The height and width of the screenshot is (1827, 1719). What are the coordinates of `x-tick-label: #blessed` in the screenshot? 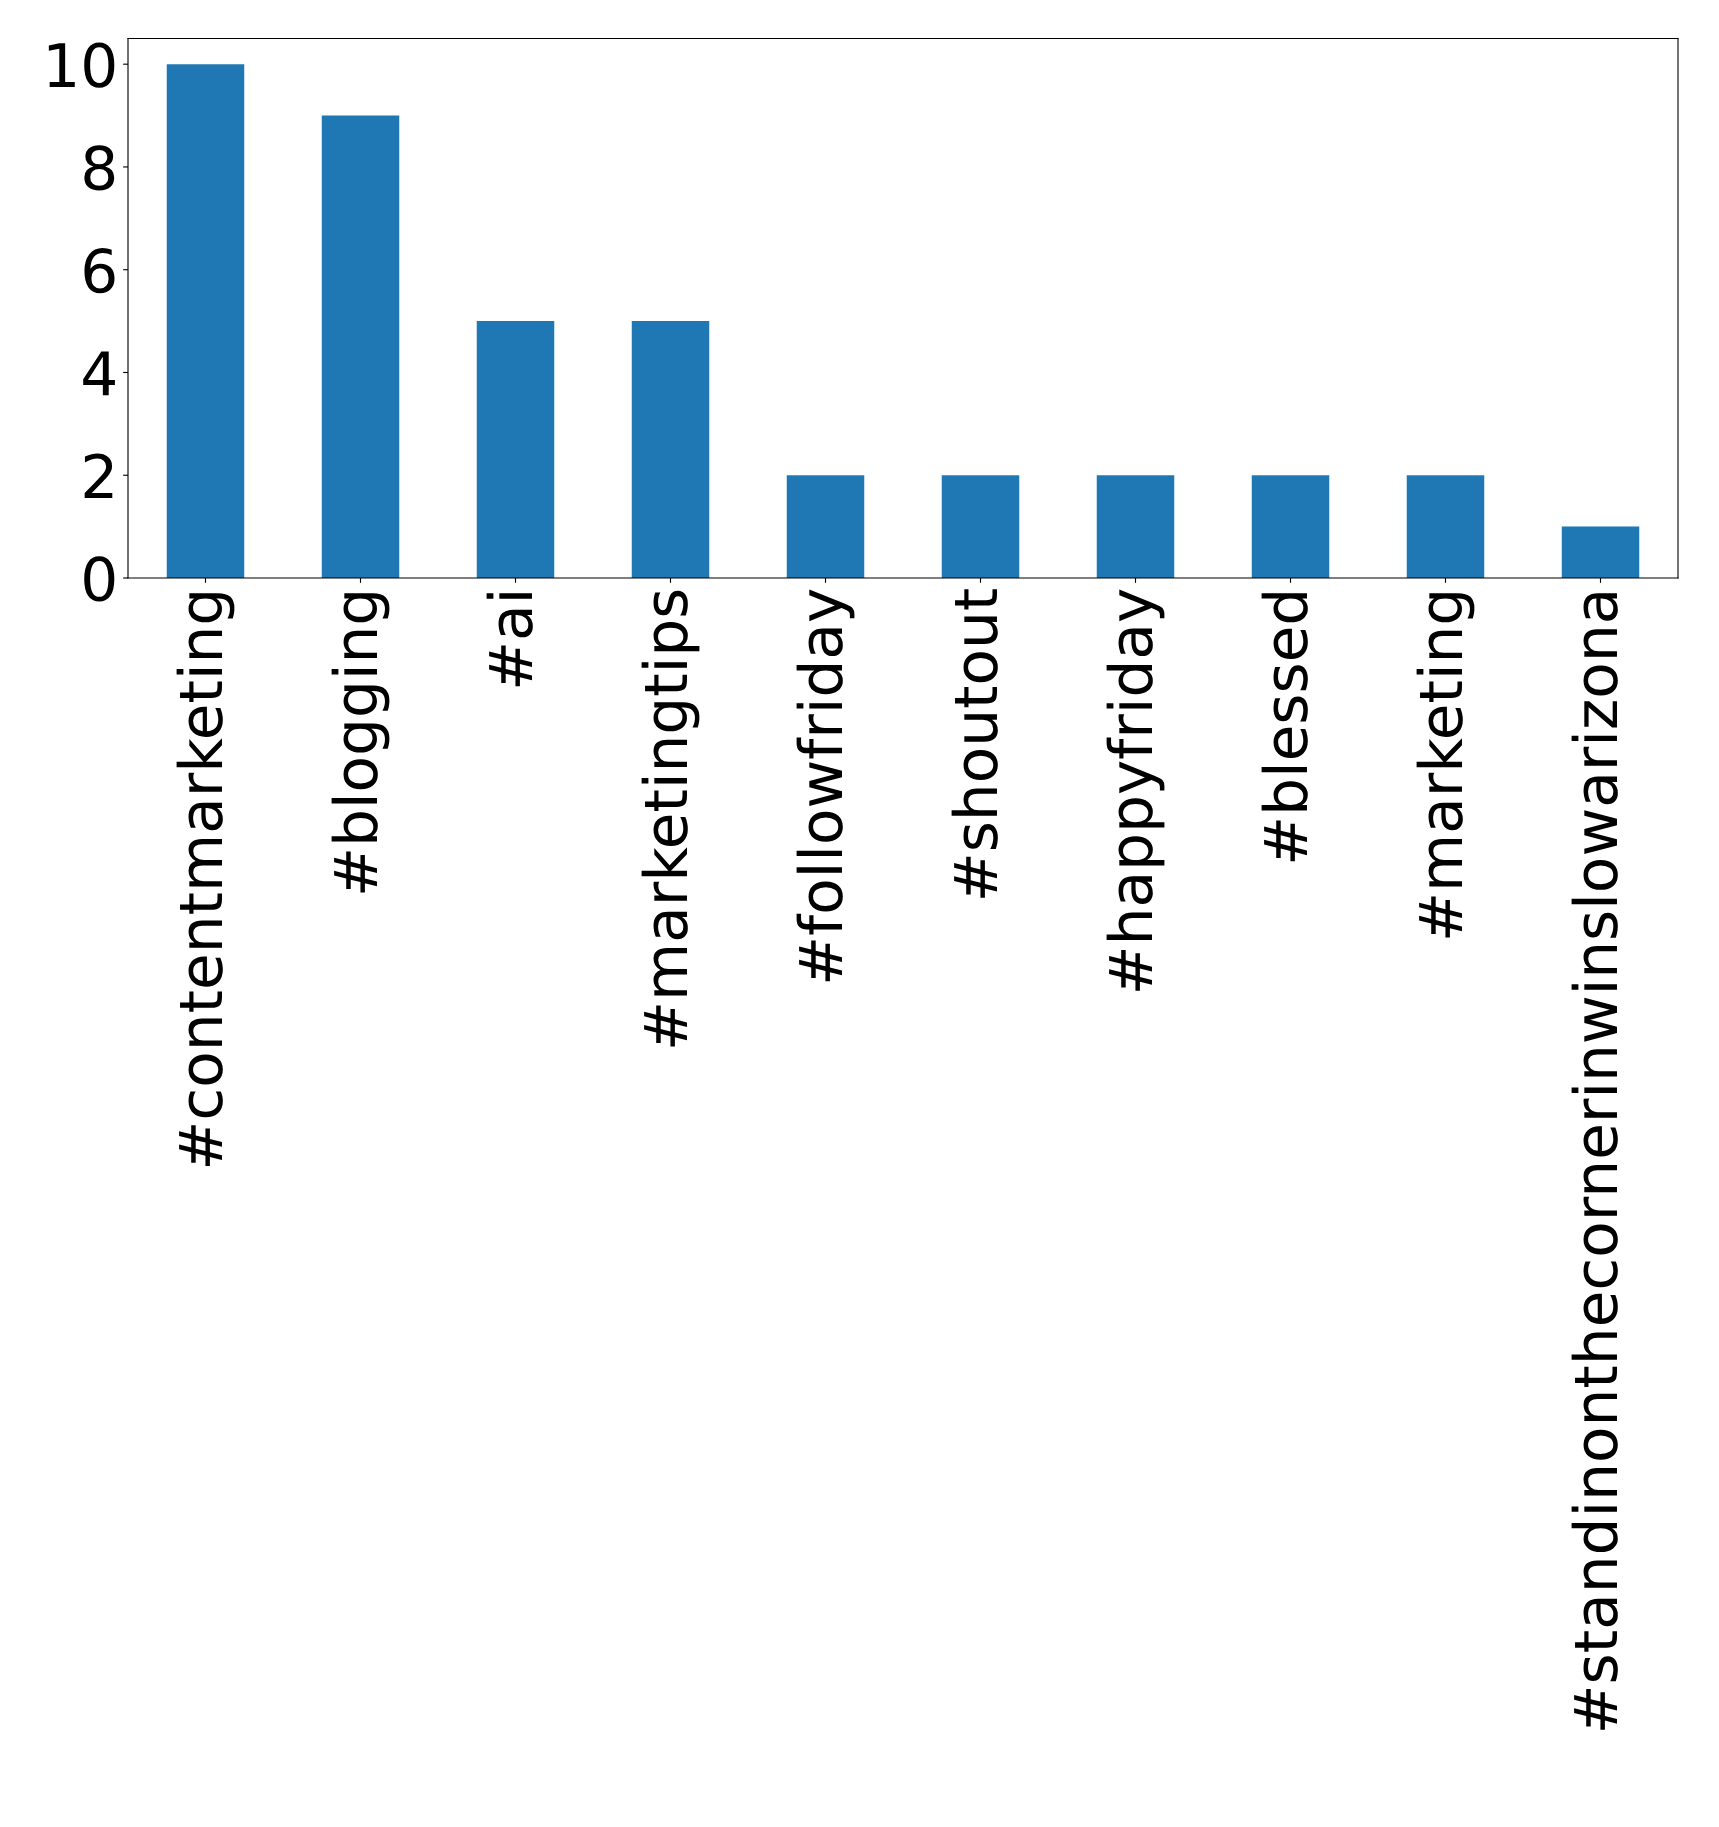 It's located at (1284, 727).